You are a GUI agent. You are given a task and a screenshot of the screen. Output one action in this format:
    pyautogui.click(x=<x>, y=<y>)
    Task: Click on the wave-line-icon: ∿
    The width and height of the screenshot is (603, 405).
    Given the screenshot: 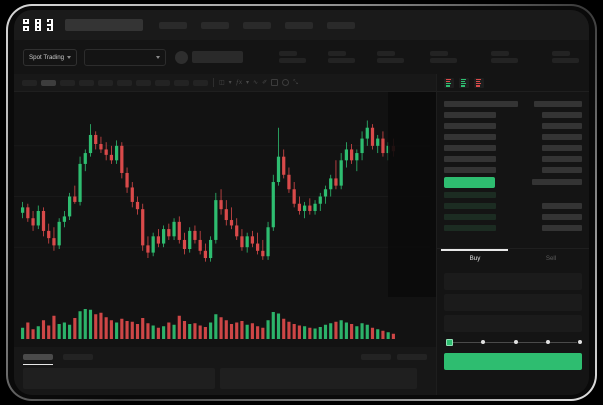 What is the action you would take?
    pyautogui.click(x=256, y=82)
    